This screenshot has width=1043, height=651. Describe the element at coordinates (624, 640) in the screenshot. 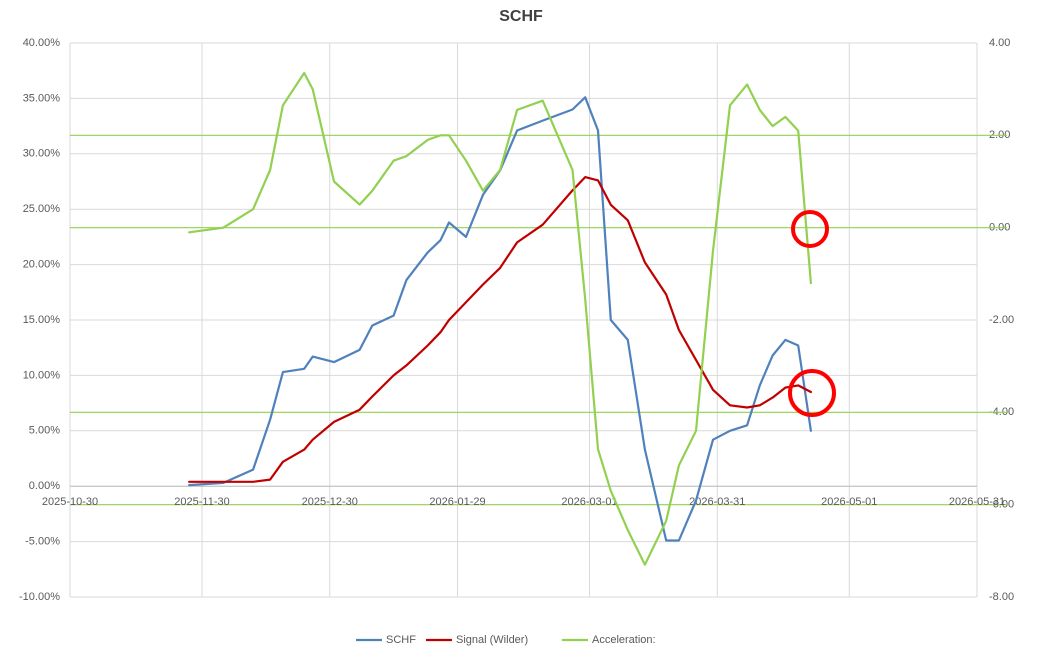

I see `legend-label: Acceleration:` at that location.